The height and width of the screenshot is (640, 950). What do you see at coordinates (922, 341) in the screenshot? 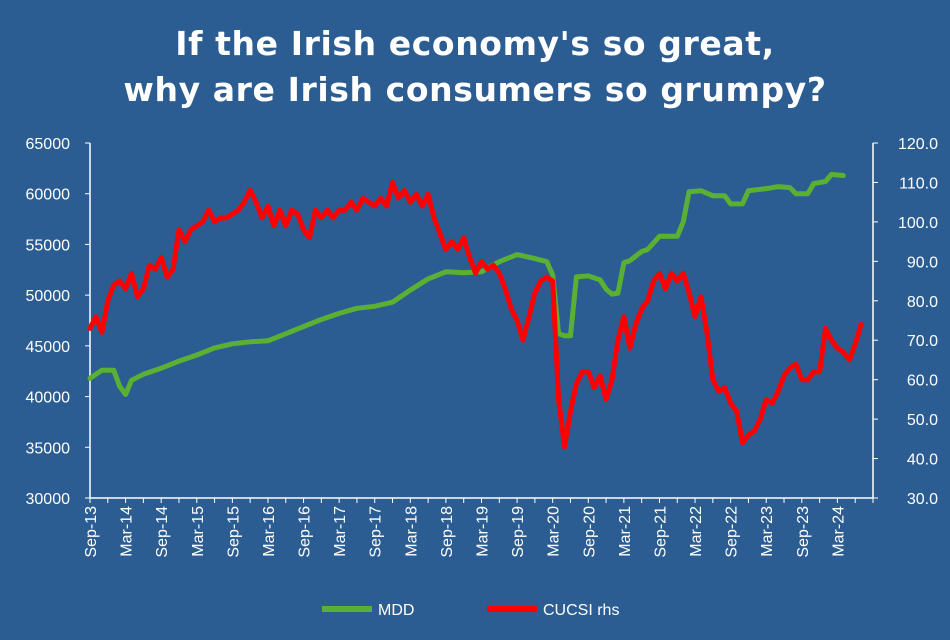
I see `y-right-tick-label: 70.0` at bounding box center [922, 341].